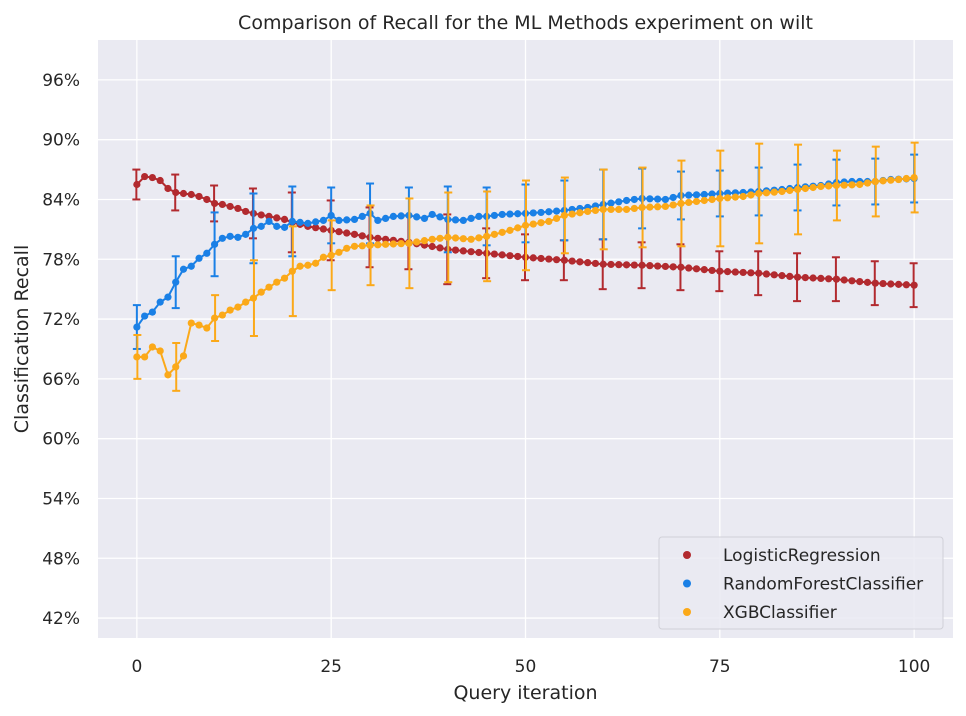 This screenshot has height=716, width=966. Describe the element at coordinates (61, 81) in the screenshot. I see `y-tick-label: 96%` at that location.